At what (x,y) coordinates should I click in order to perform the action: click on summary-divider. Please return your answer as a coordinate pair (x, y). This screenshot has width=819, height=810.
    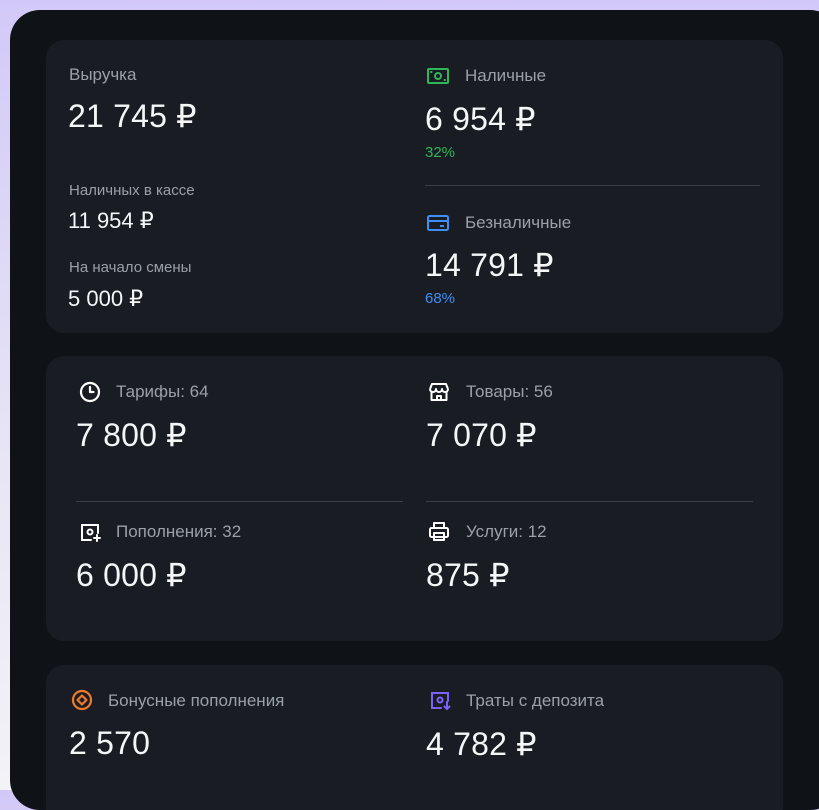
    Looking at the image, I should click on (592, 185).